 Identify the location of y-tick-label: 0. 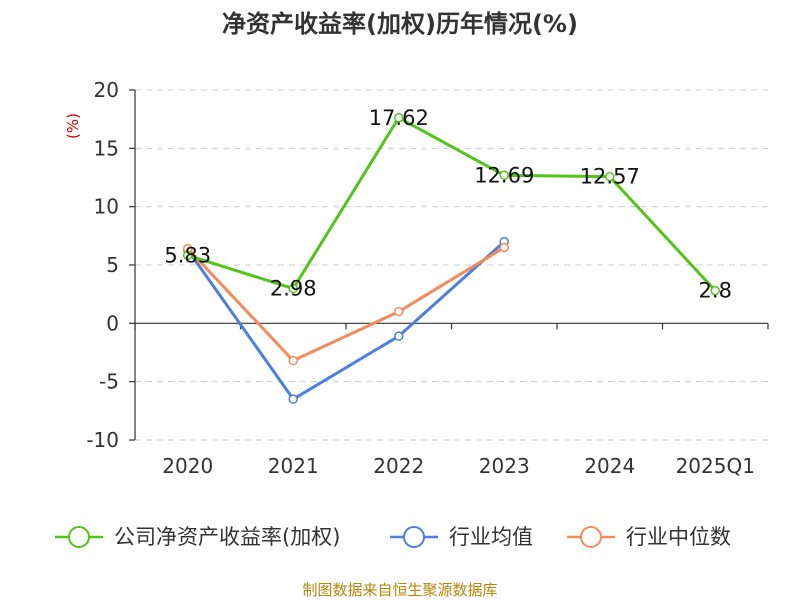
(112, 323).